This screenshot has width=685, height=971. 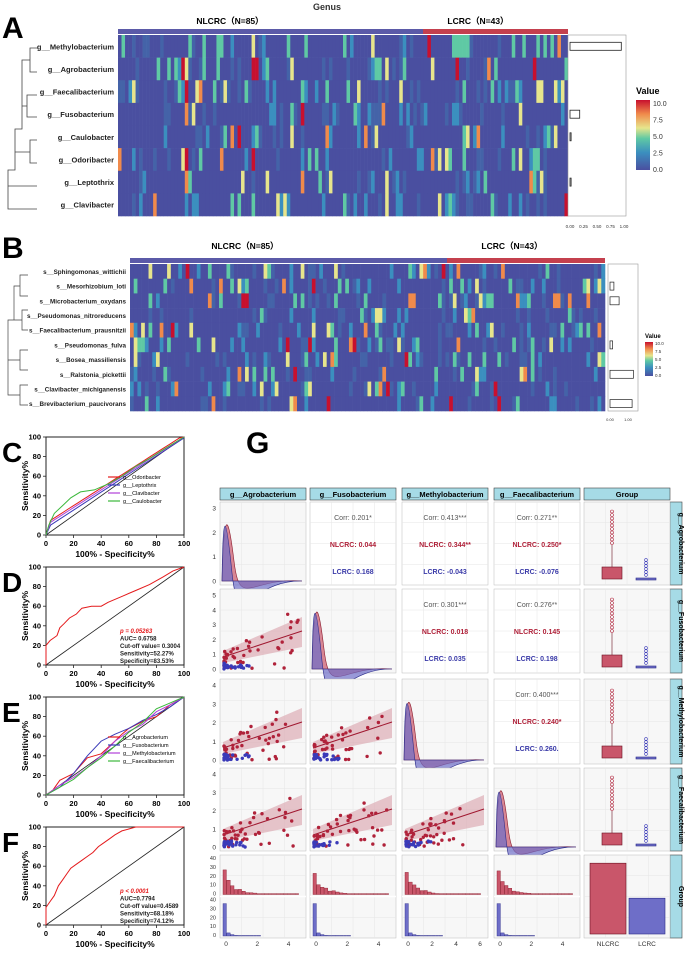 I want to click on x-tick-label: 0, so click(x=46, y=543).